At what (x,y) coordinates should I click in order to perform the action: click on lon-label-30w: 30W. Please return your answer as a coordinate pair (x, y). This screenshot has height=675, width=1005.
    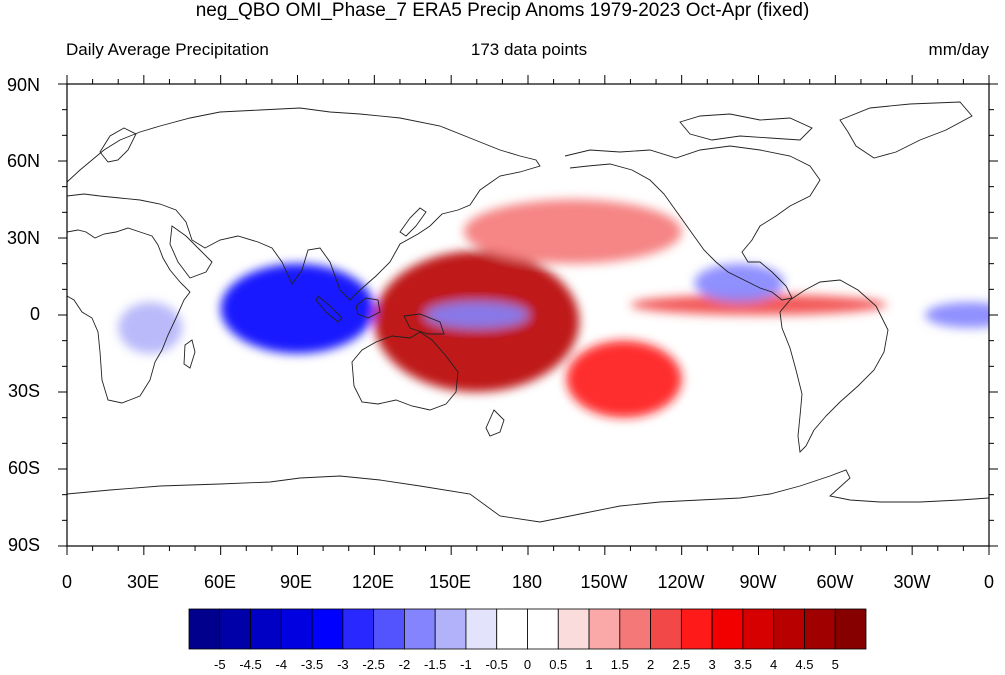
    Looking at the image, I should click on (912, 582).